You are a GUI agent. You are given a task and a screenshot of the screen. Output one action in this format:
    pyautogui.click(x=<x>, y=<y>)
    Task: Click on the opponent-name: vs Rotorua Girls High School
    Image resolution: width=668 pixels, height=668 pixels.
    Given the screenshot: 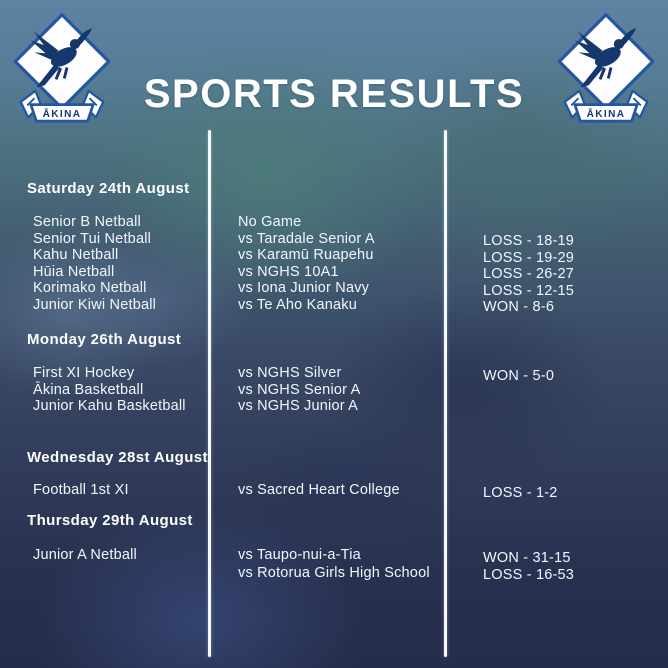 What is the action you would take?
    pyautogui.click(x=334, y=572)
    